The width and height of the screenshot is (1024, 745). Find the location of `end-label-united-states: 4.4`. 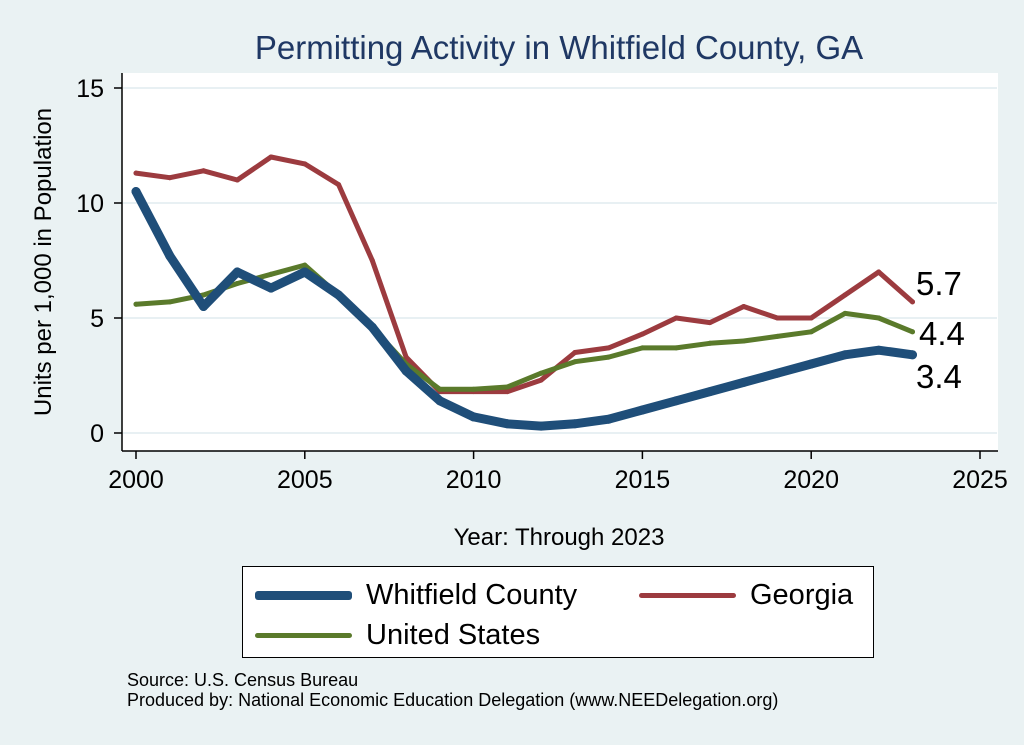

end-label-united-states: 4.4 is located at coordinates (942, 333).